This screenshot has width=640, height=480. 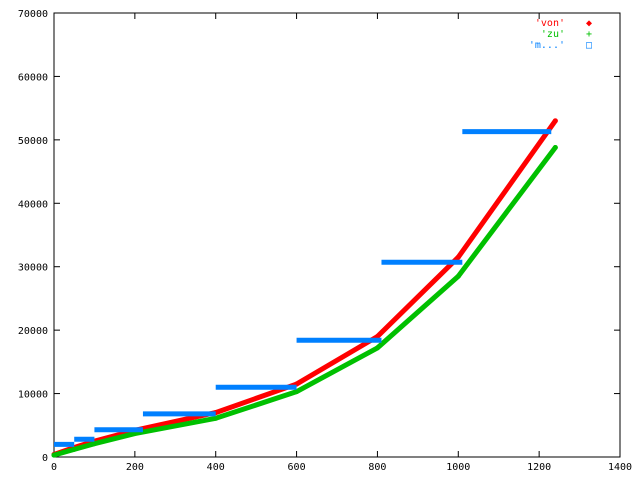 I want to click on y-tick-label: 70000, so click(x=33, y=14).